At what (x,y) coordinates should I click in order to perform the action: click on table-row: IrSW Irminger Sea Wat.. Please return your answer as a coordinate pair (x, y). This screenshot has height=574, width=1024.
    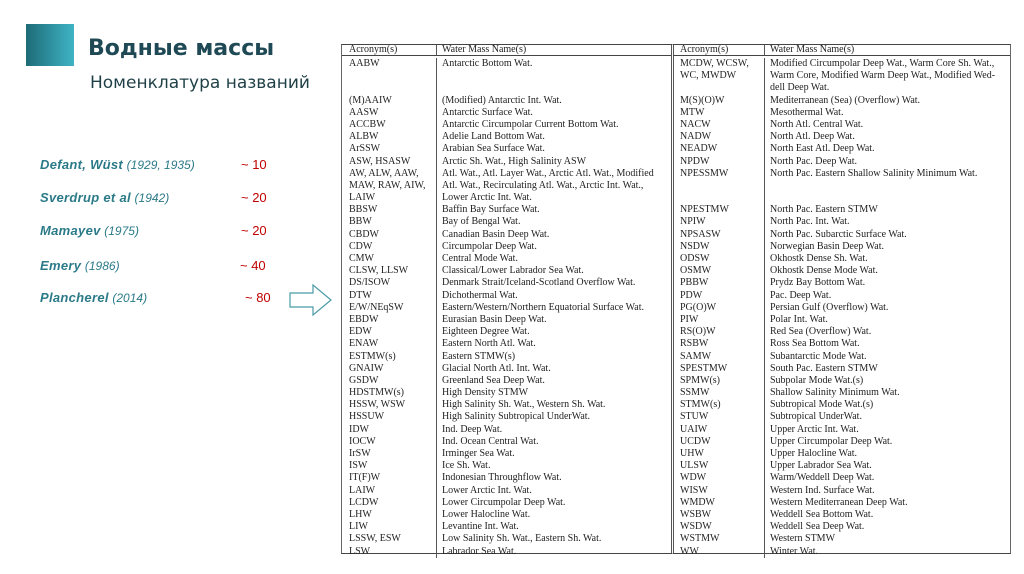
    Looking at the image, I should click on (506, 454).